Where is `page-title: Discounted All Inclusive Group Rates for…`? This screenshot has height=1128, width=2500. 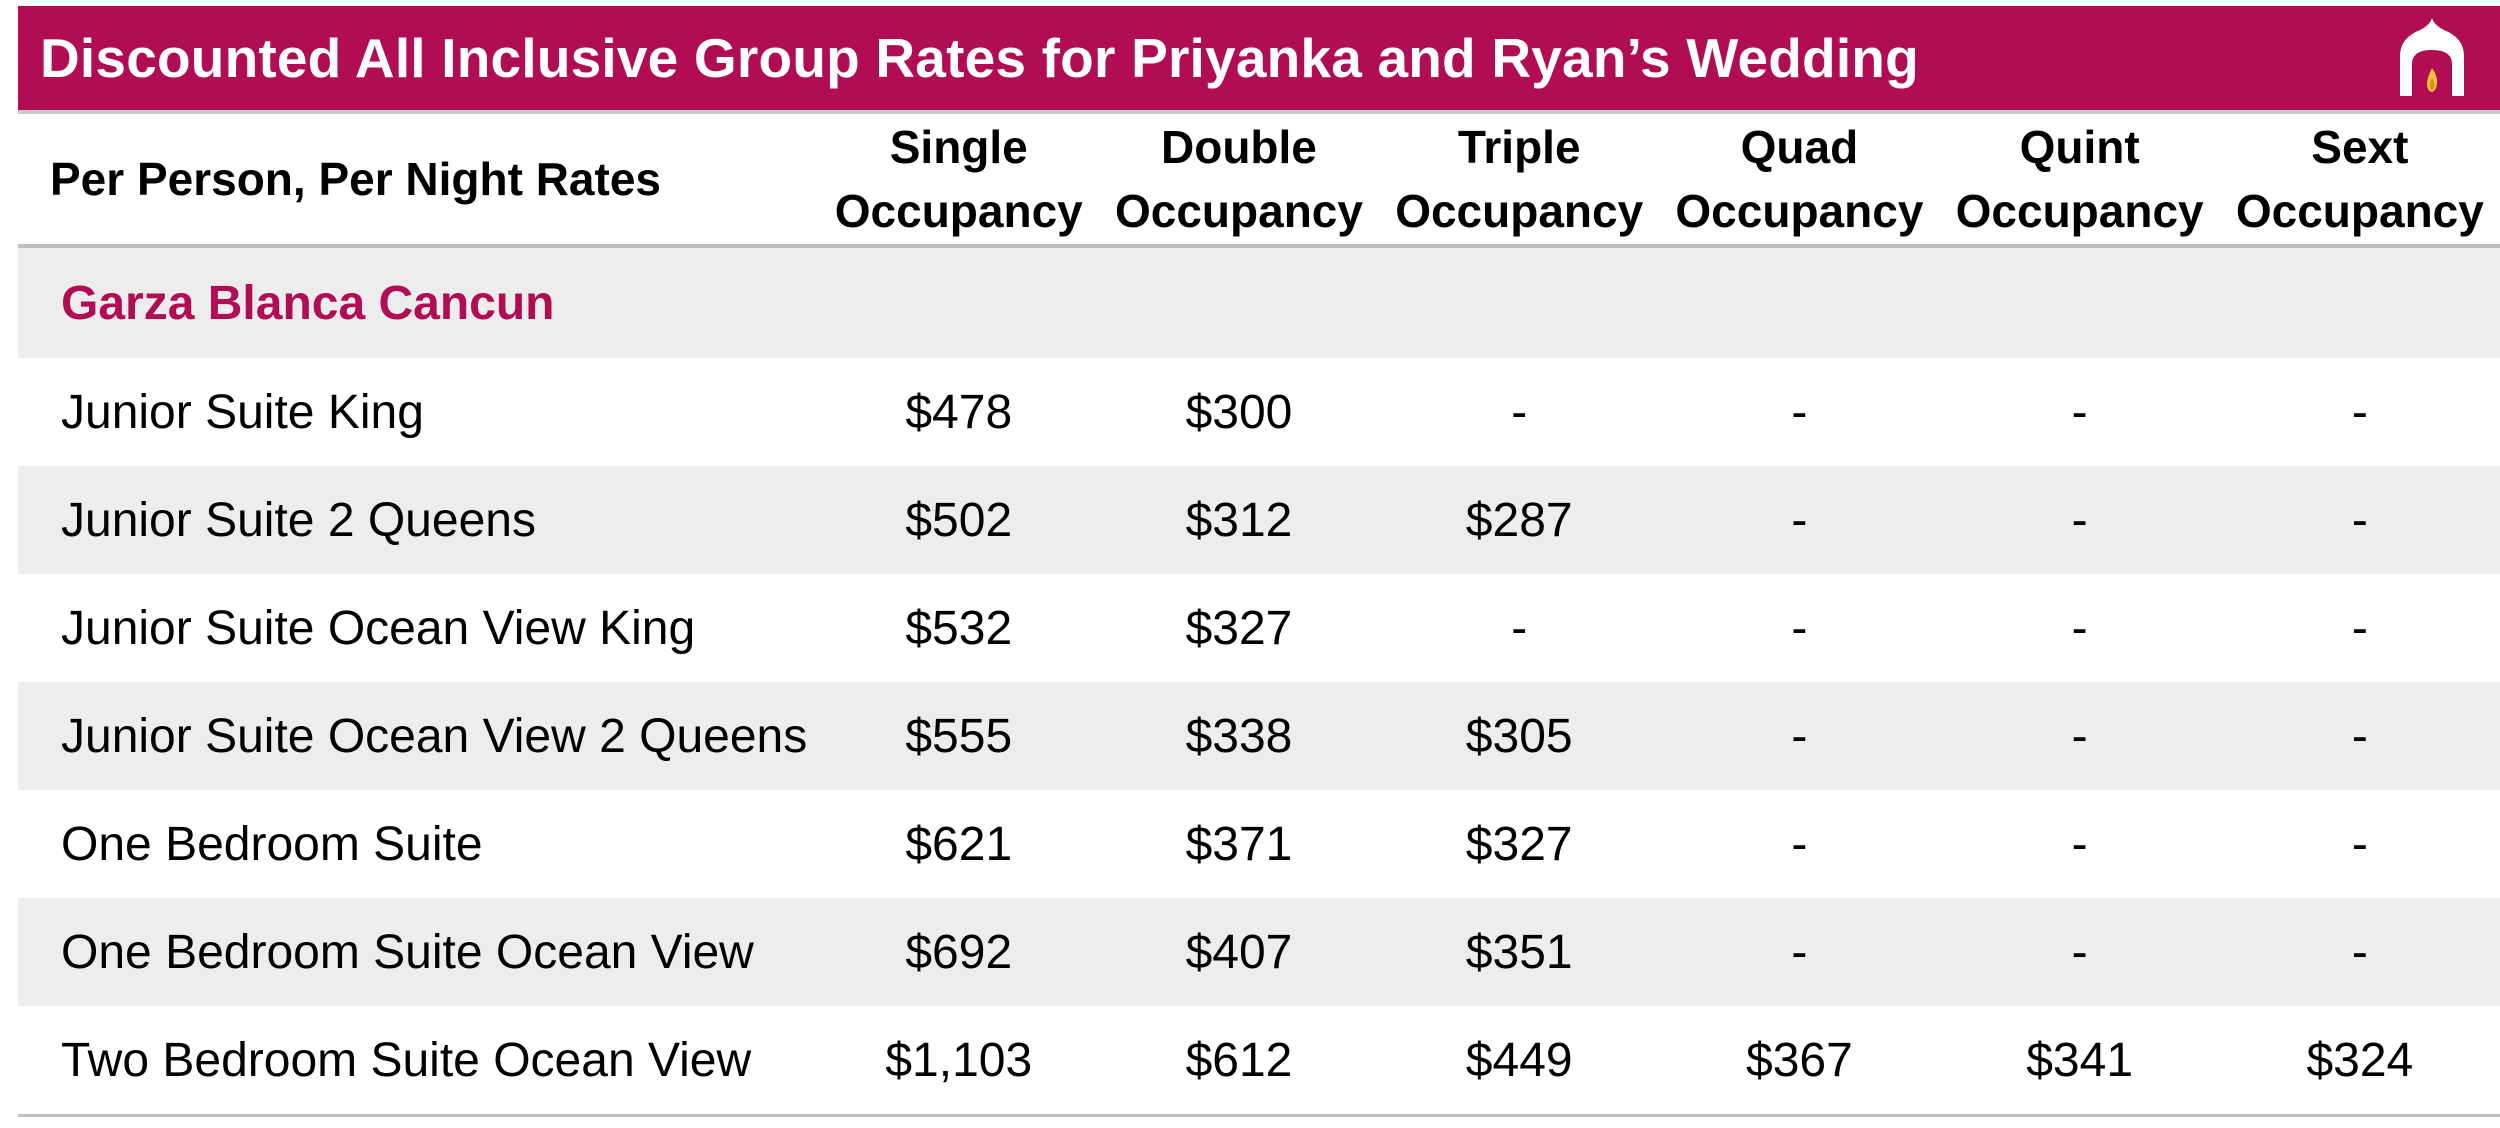 page-title: Discounted All Inclusive Group Rates for… is located at coordinates (979, 58).